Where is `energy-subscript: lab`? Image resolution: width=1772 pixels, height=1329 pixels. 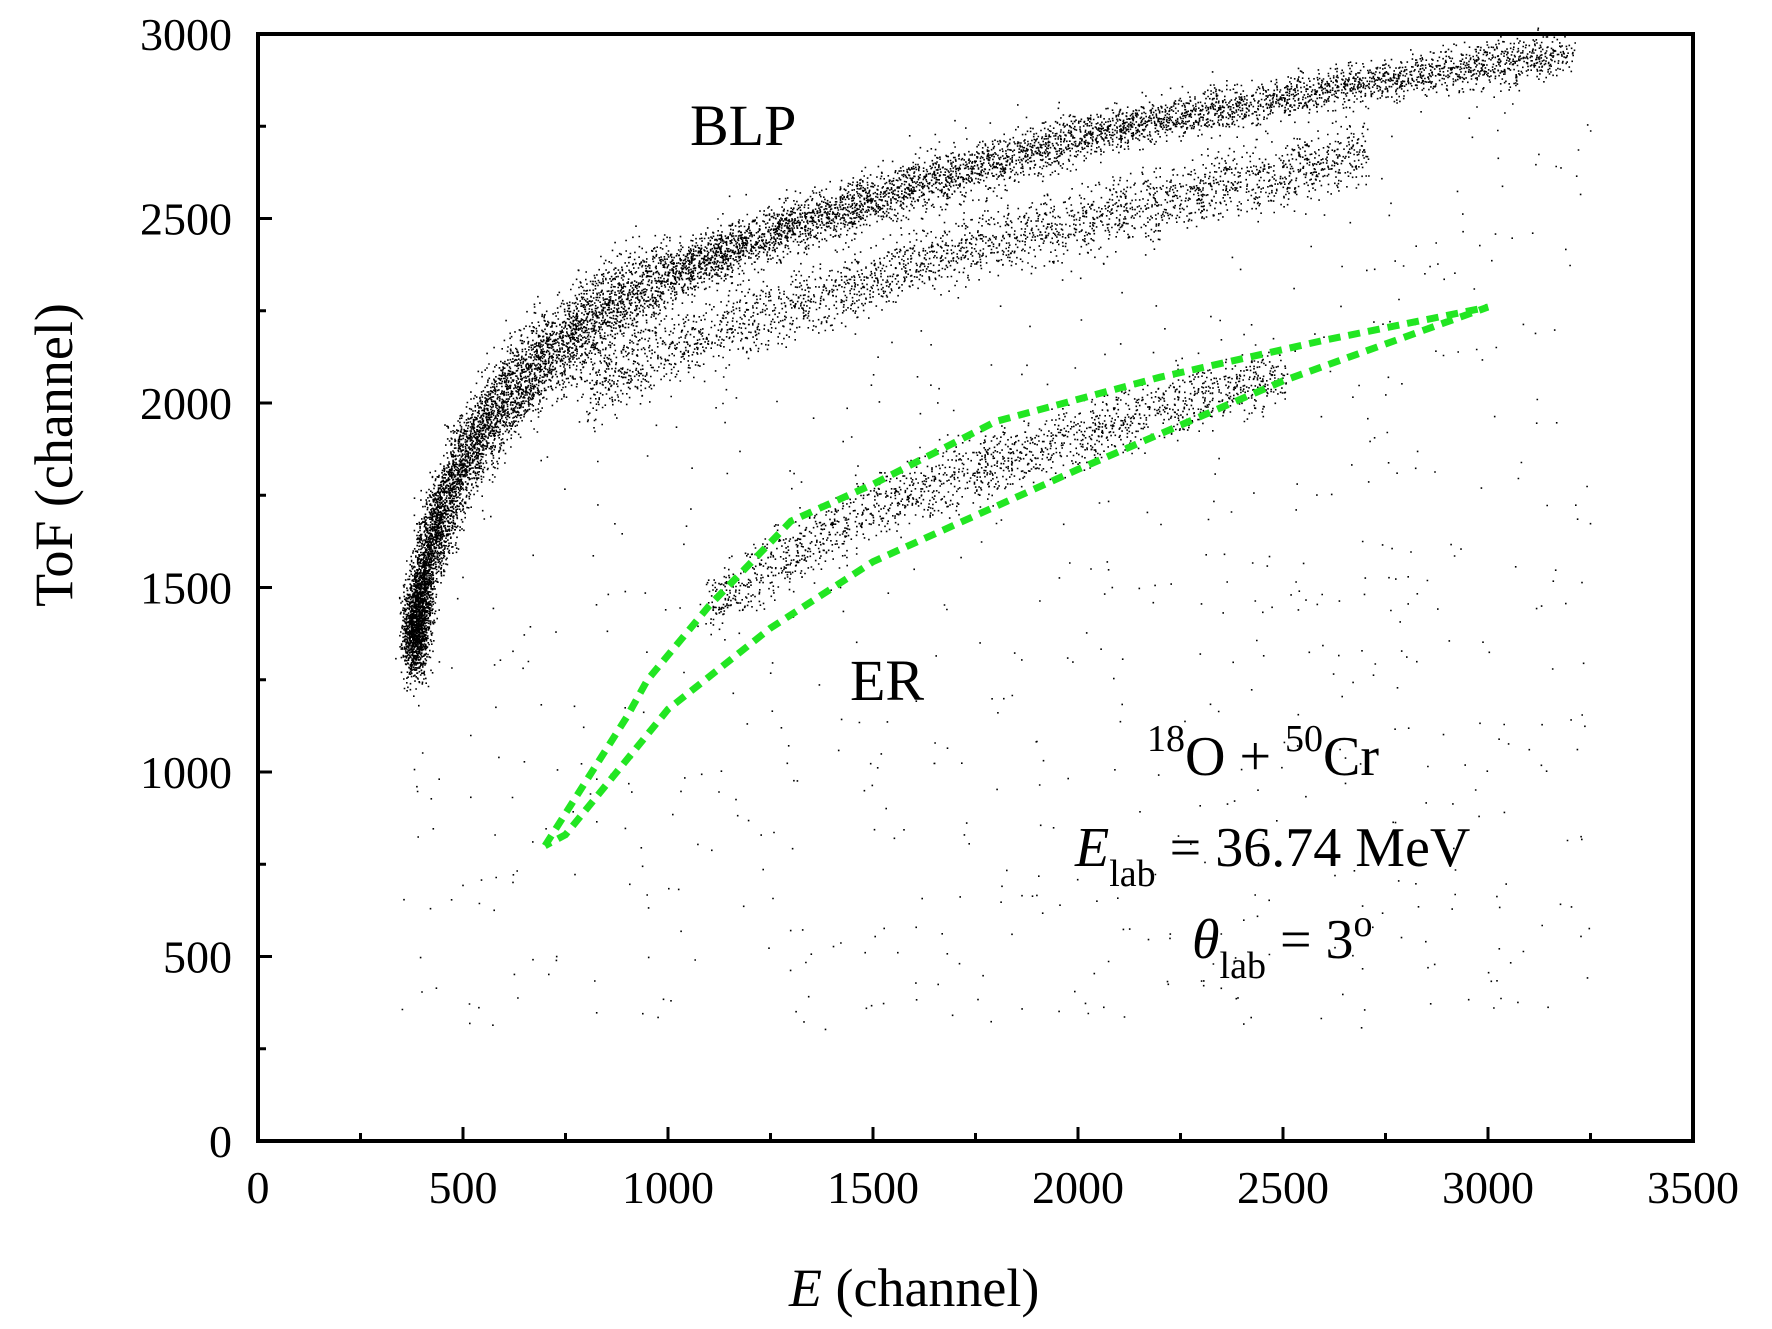 energy-subscript: lab is located at coordinates (1132, 874).